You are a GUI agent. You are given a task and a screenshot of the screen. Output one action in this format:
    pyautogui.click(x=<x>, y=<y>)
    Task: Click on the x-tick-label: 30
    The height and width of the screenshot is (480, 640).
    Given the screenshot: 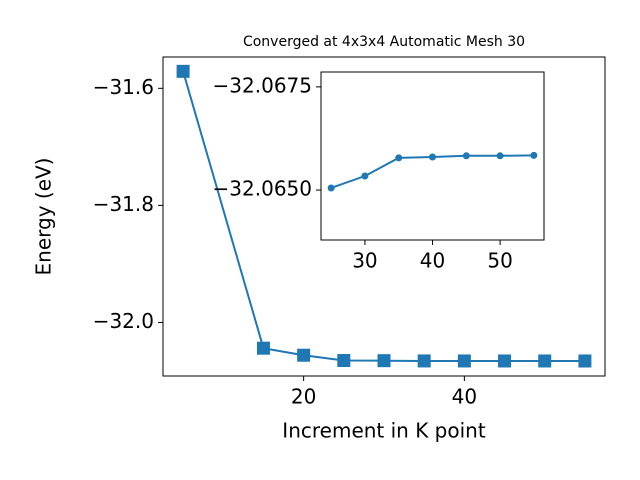 What is the action you would take?
    pyautogui.click(x=364, y=261)
    